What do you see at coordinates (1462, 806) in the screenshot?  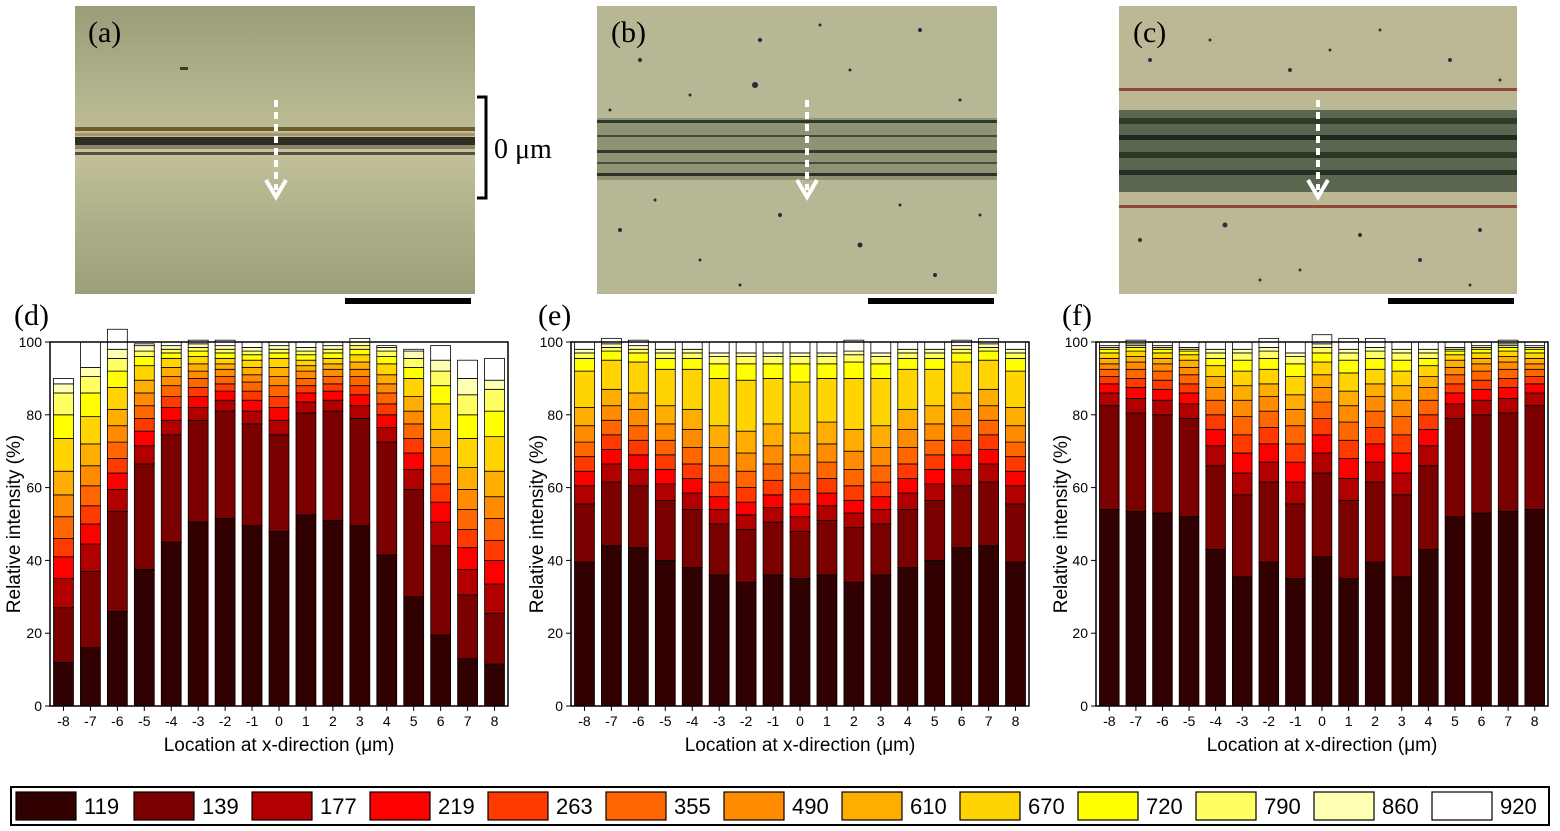 I see `legend-swatch` at bounding box center [1462, 806].